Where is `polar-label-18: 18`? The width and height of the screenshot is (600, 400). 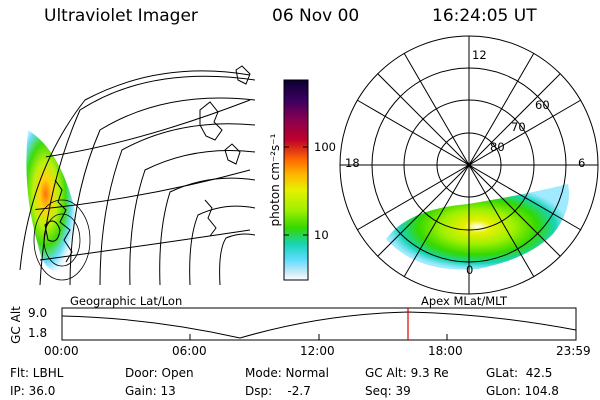 polar-label-18: 18 is located at coordinates (352, 163).